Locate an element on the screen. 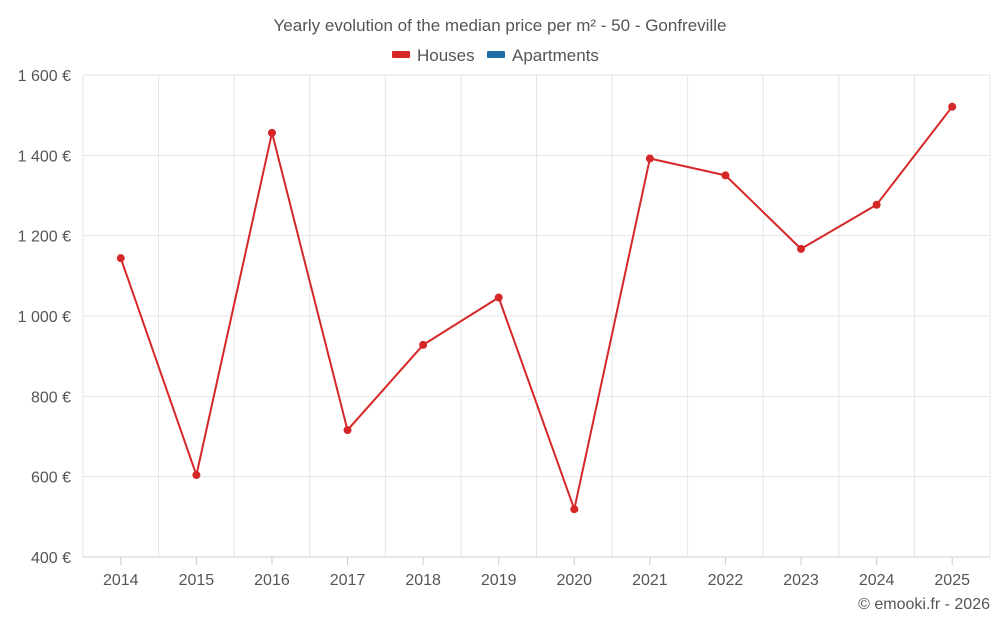  legend-item-houses: Houses is located at coordinates (433, 55).